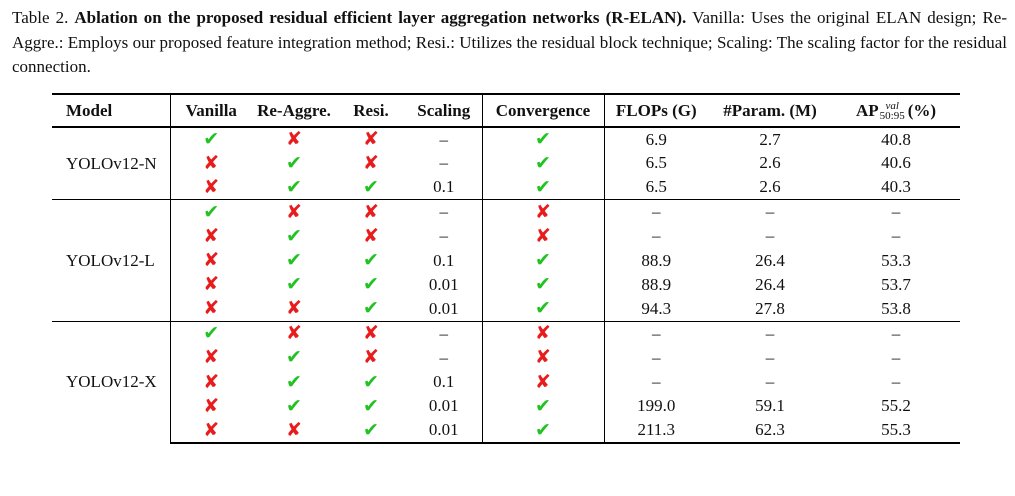 The image size is (1015, 496). Describe the element at coordinates (896, 260) in the screenshot. I see `ap-cell: 53.3` at that location.